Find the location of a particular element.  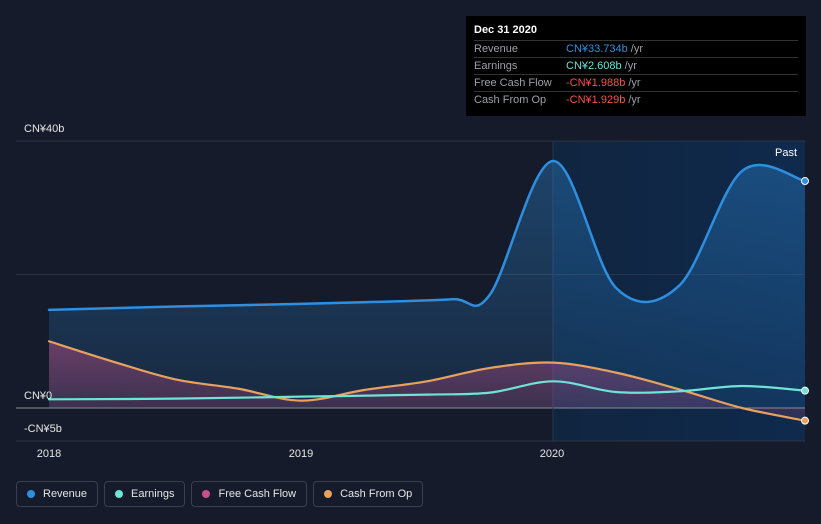

x-tick-label: 2020 is located at coordinates (552, 454).